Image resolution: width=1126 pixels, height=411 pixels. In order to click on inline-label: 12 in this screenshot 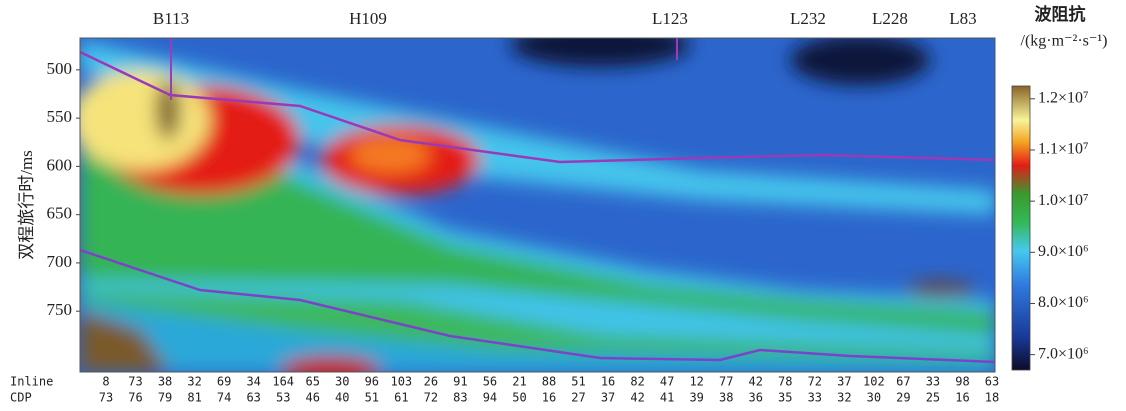, I will do `click(696, 382)`.